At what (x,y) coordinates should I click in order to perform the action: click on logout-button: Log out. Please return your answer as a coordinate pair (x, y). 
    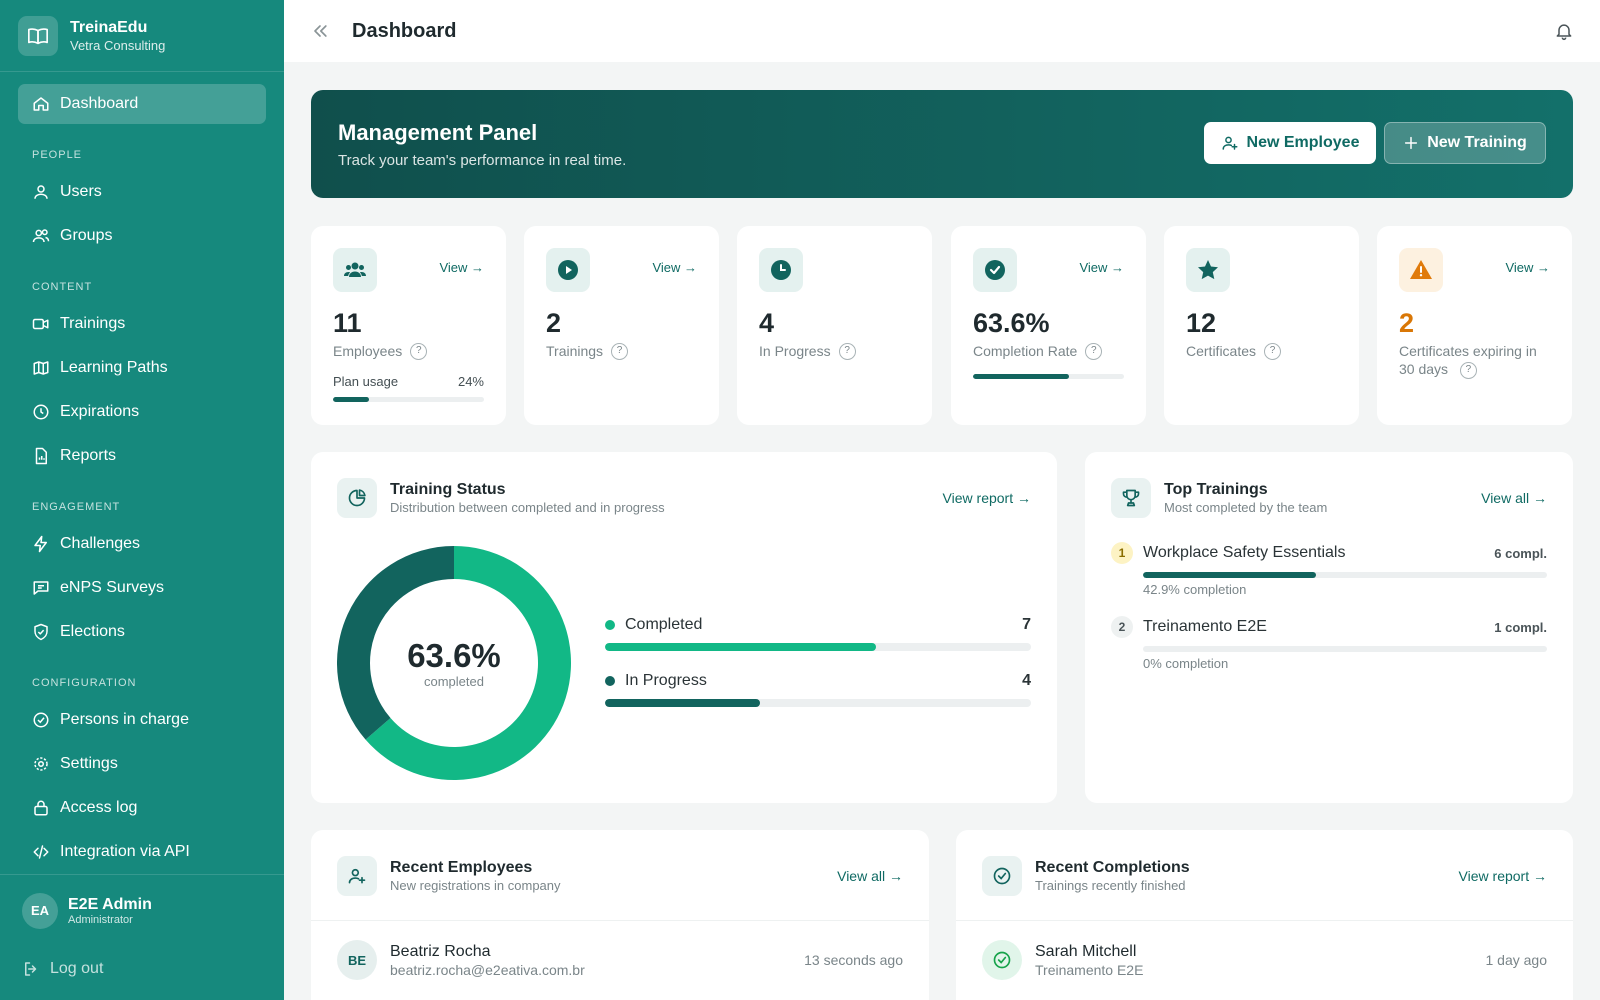
    Looking at the image, I should click on (62, 969).